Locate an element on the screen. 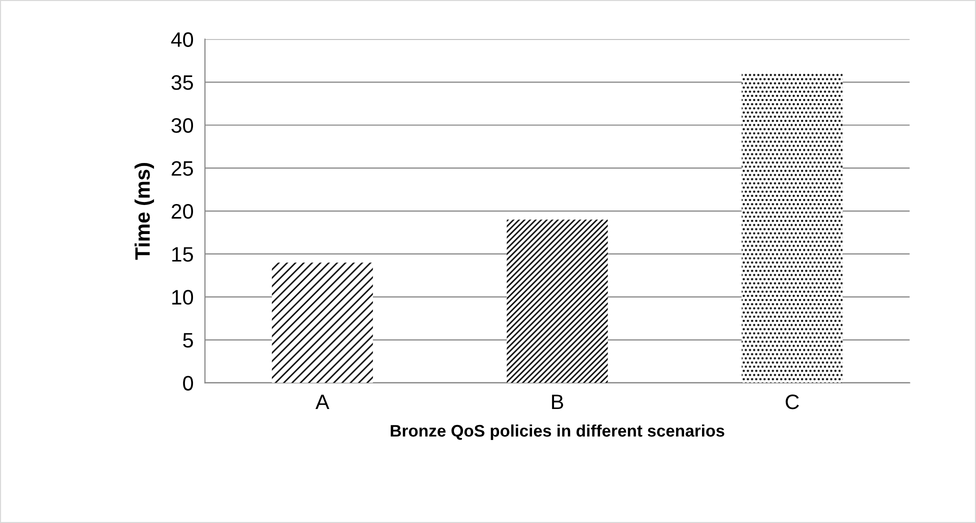 The width and height of the screenshot is (976, 523). y-tick-label: 25 is located at coordinates (182, 168).